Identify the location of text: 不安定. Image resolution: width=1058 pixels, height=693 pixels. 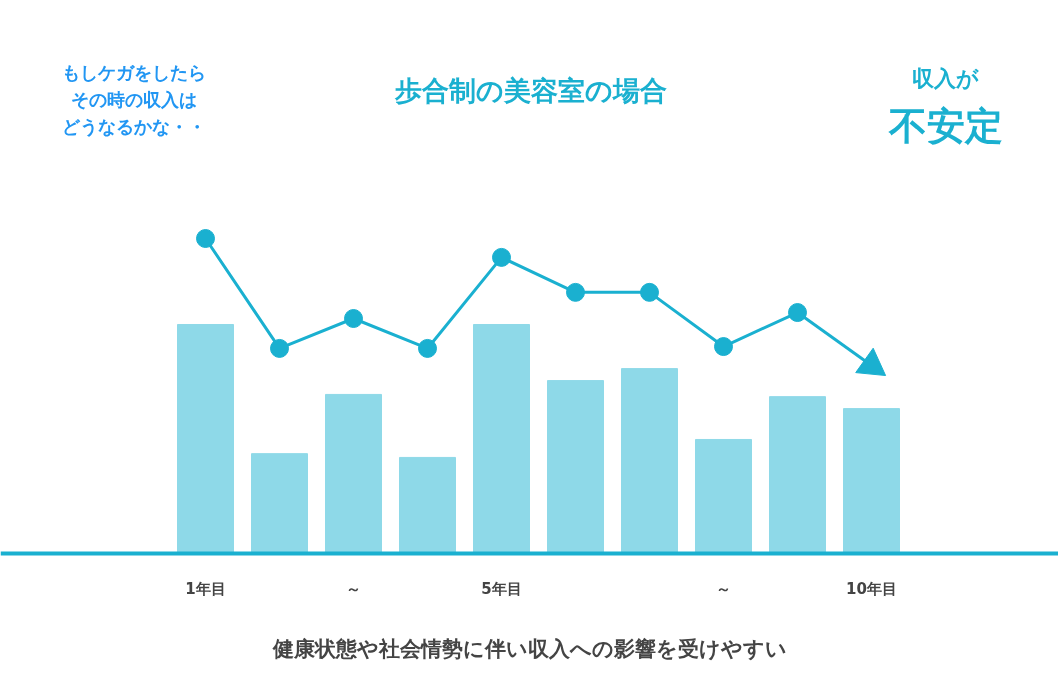
(945, 125).